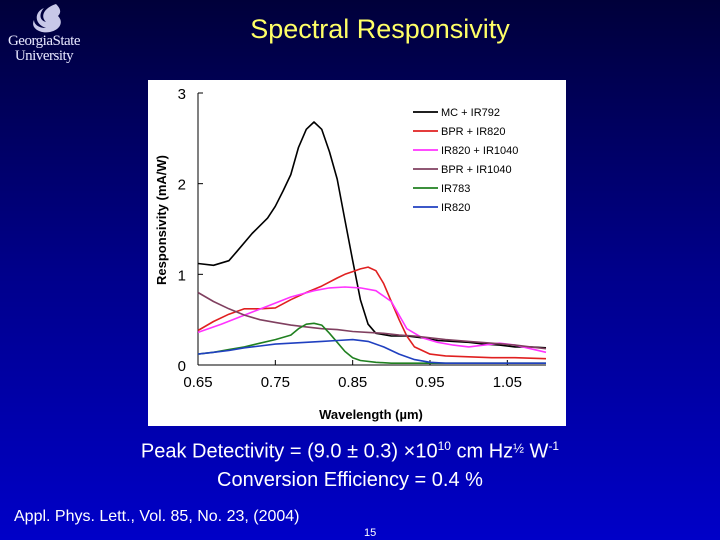  I want to click on y-tick-label-0: 0, so click(182, 366).